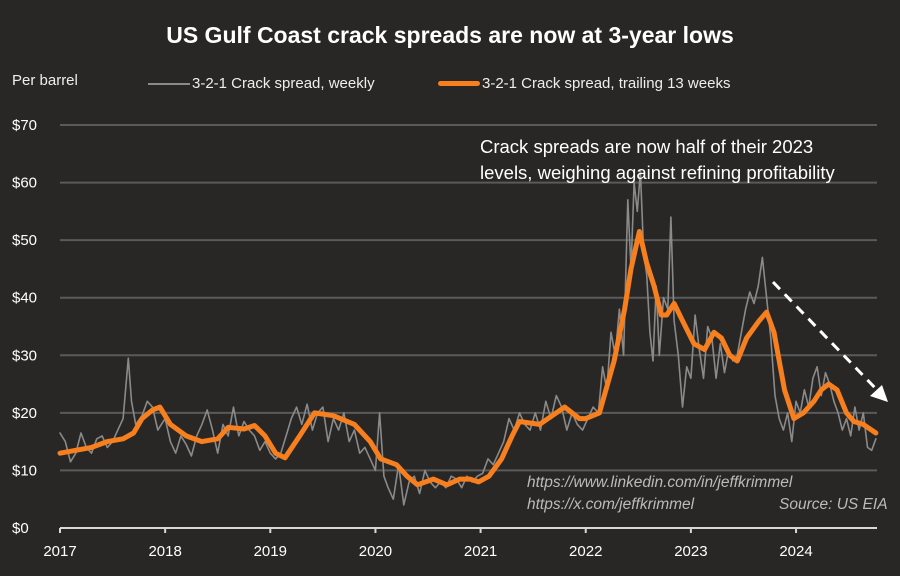 The image size is (900, 576). Describe the element at coordinates (480, 551) in the screenshot. I see `x-tick-label: 2021` at that location.